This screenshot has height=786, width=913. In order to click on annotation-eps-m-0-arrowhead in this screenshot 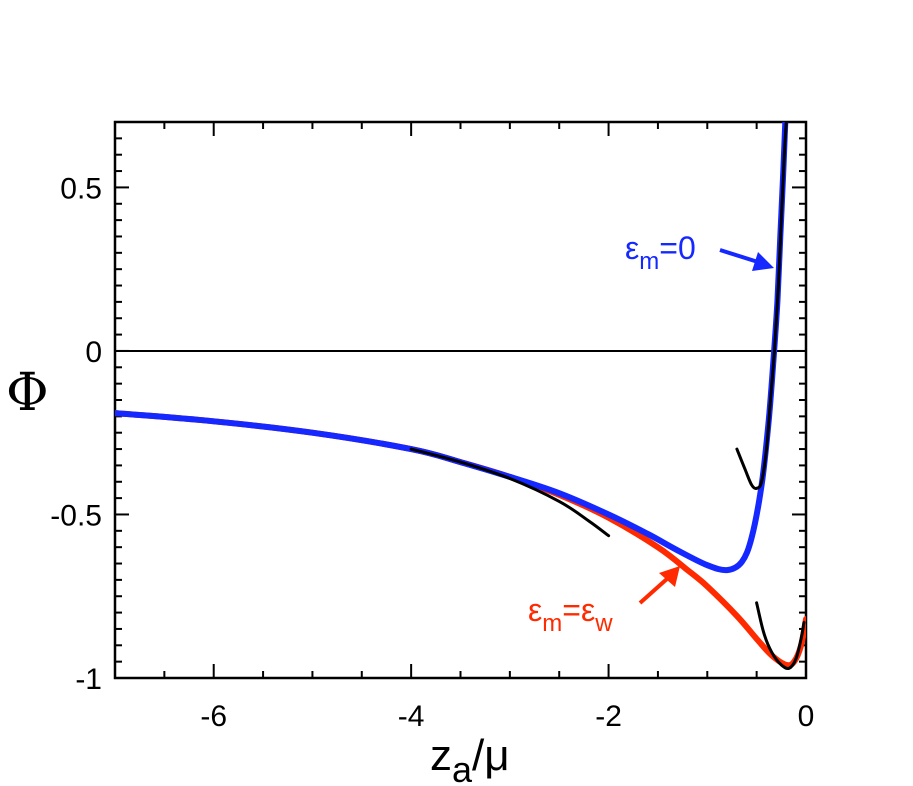, I will do `click(763, 261)`.